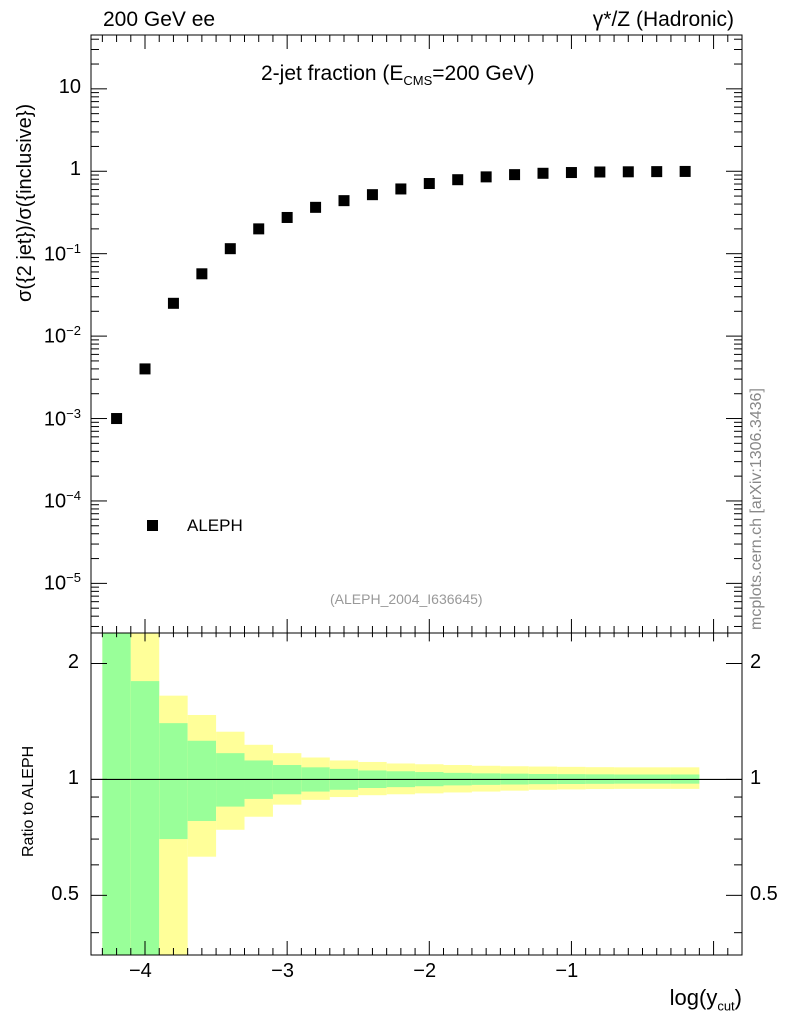  I want to click on analysis-reference: (ALEPH_2004_I636645), so click(406, 599).